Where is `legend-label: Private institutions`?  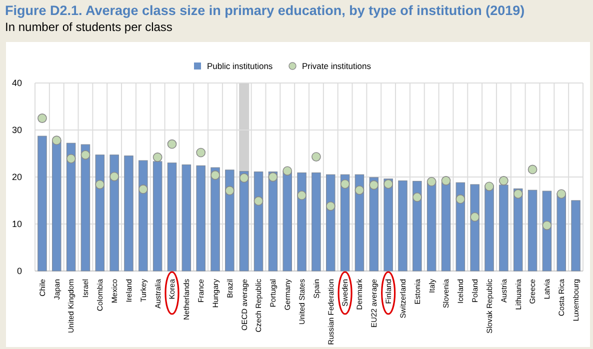 legend-label: Private institutions is located at coordinates (336, 65).